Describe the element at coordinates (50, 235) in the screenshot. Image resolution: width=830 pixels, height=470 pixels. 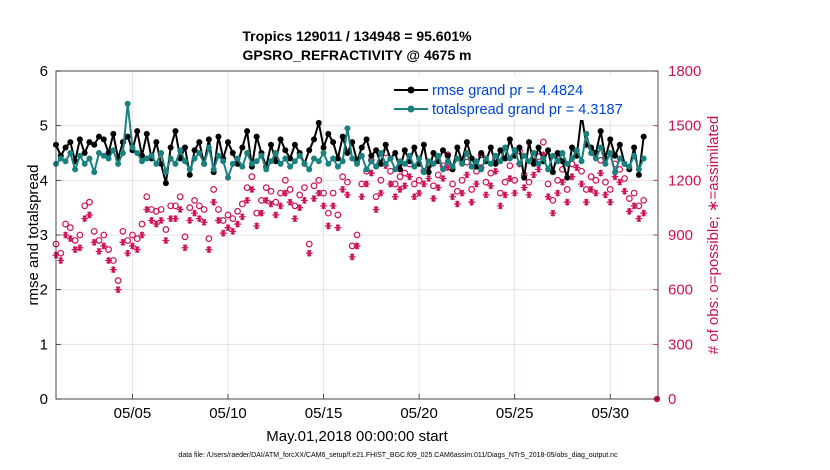
I see `y-left-axis-ticks: 0 1 2 3 4 5 6` at that location.